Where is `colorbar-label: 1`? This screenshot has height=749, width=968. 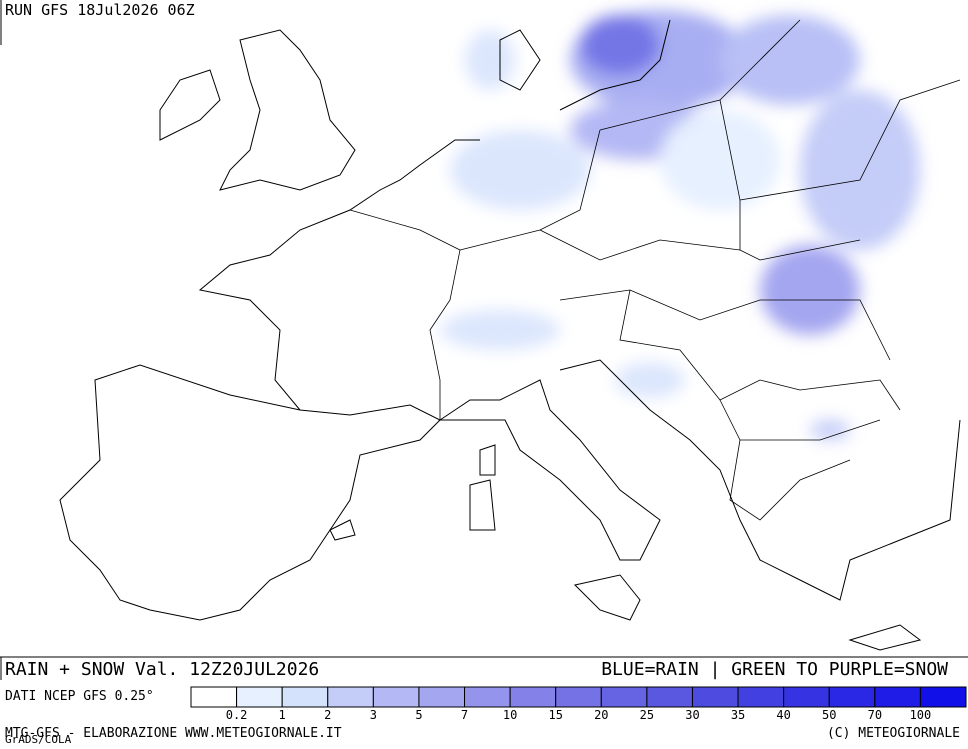 colorbar-label: 1 is located at coordinates (282, 715).